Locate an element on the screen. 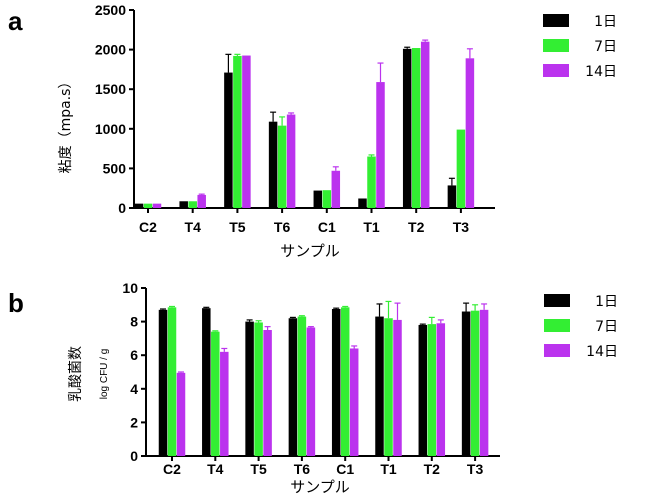 The height and width of the screenshot is (497, 650). legend-b: 1日 7日 14日 is located at coordinates (581, 327).